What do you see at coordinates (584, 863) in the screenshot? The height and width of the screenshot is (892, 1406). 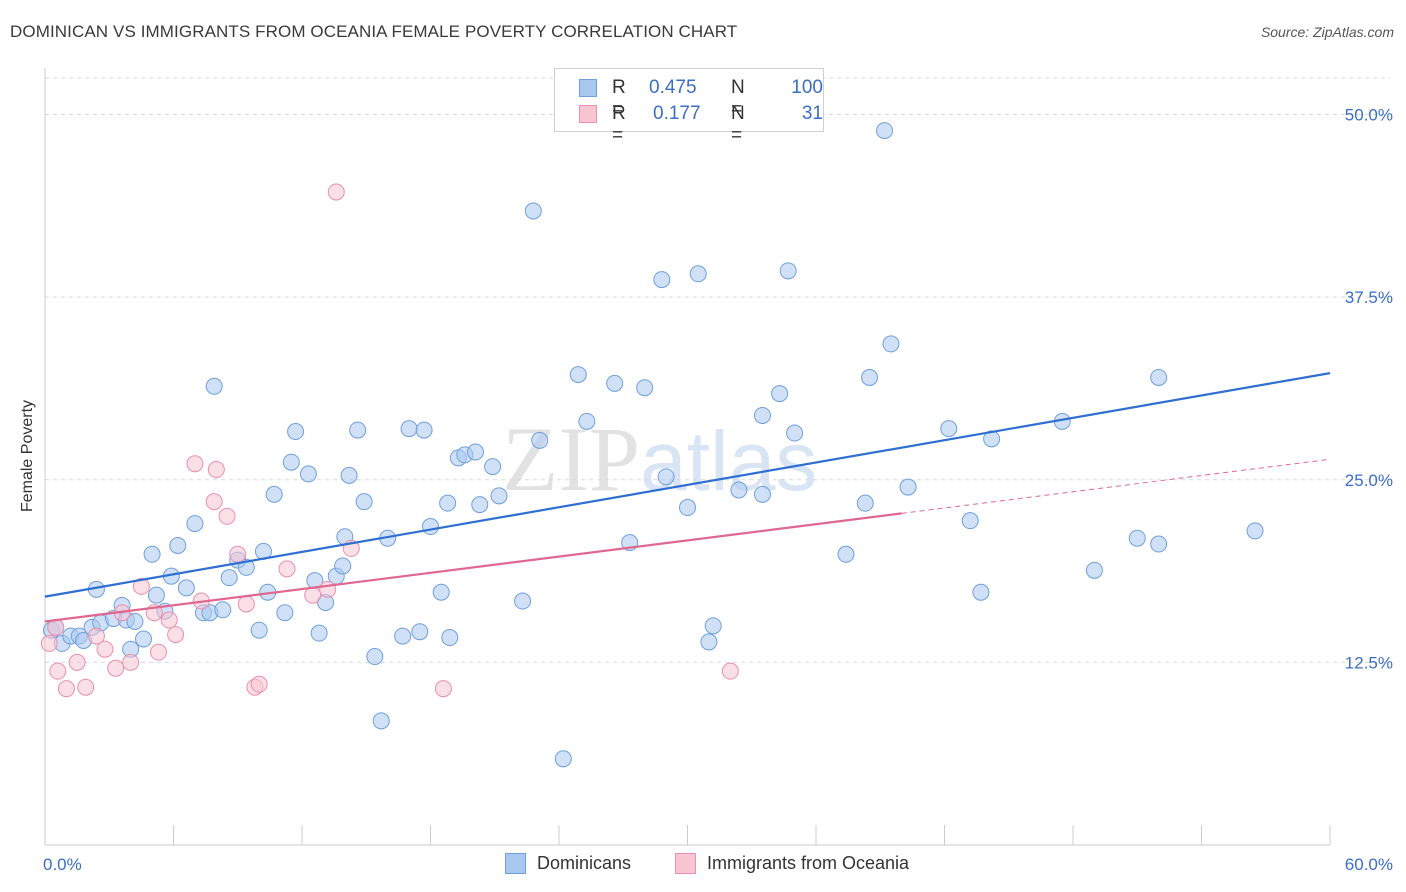 I see `bottom-legend-label: Dominicans` at bounding box center [584, 863].